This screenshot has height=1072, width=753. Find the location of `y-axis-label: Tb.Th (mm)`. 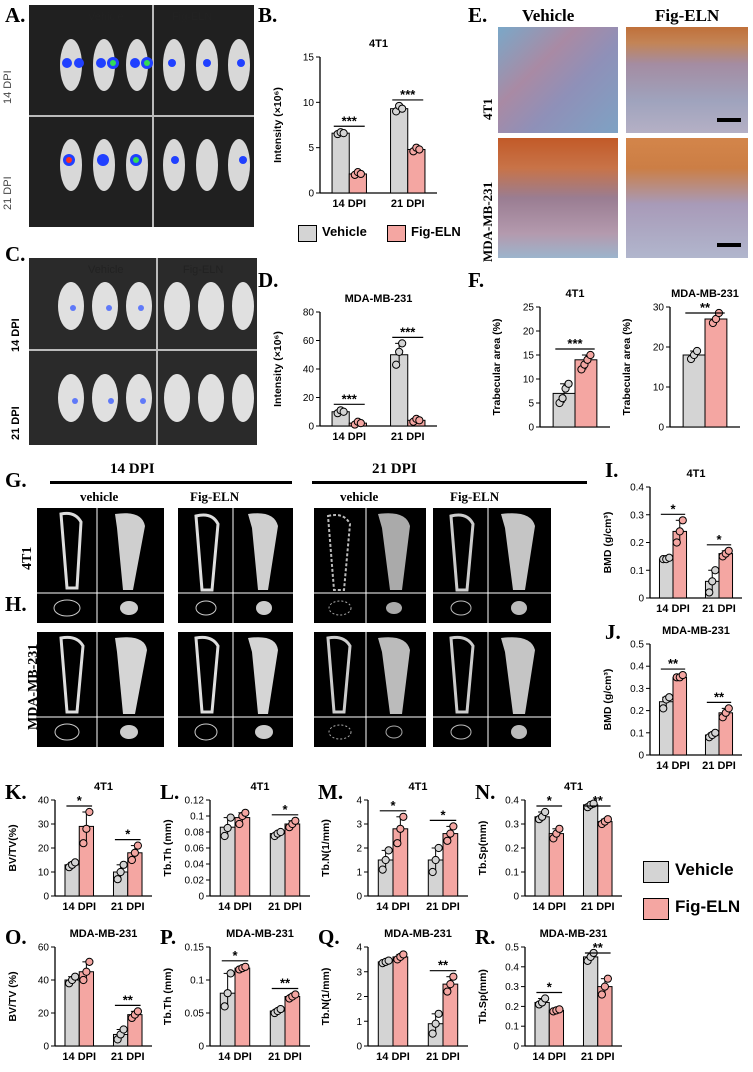

y-axis-label: Tb.Th (mm) is located at coordinates (168, 996).